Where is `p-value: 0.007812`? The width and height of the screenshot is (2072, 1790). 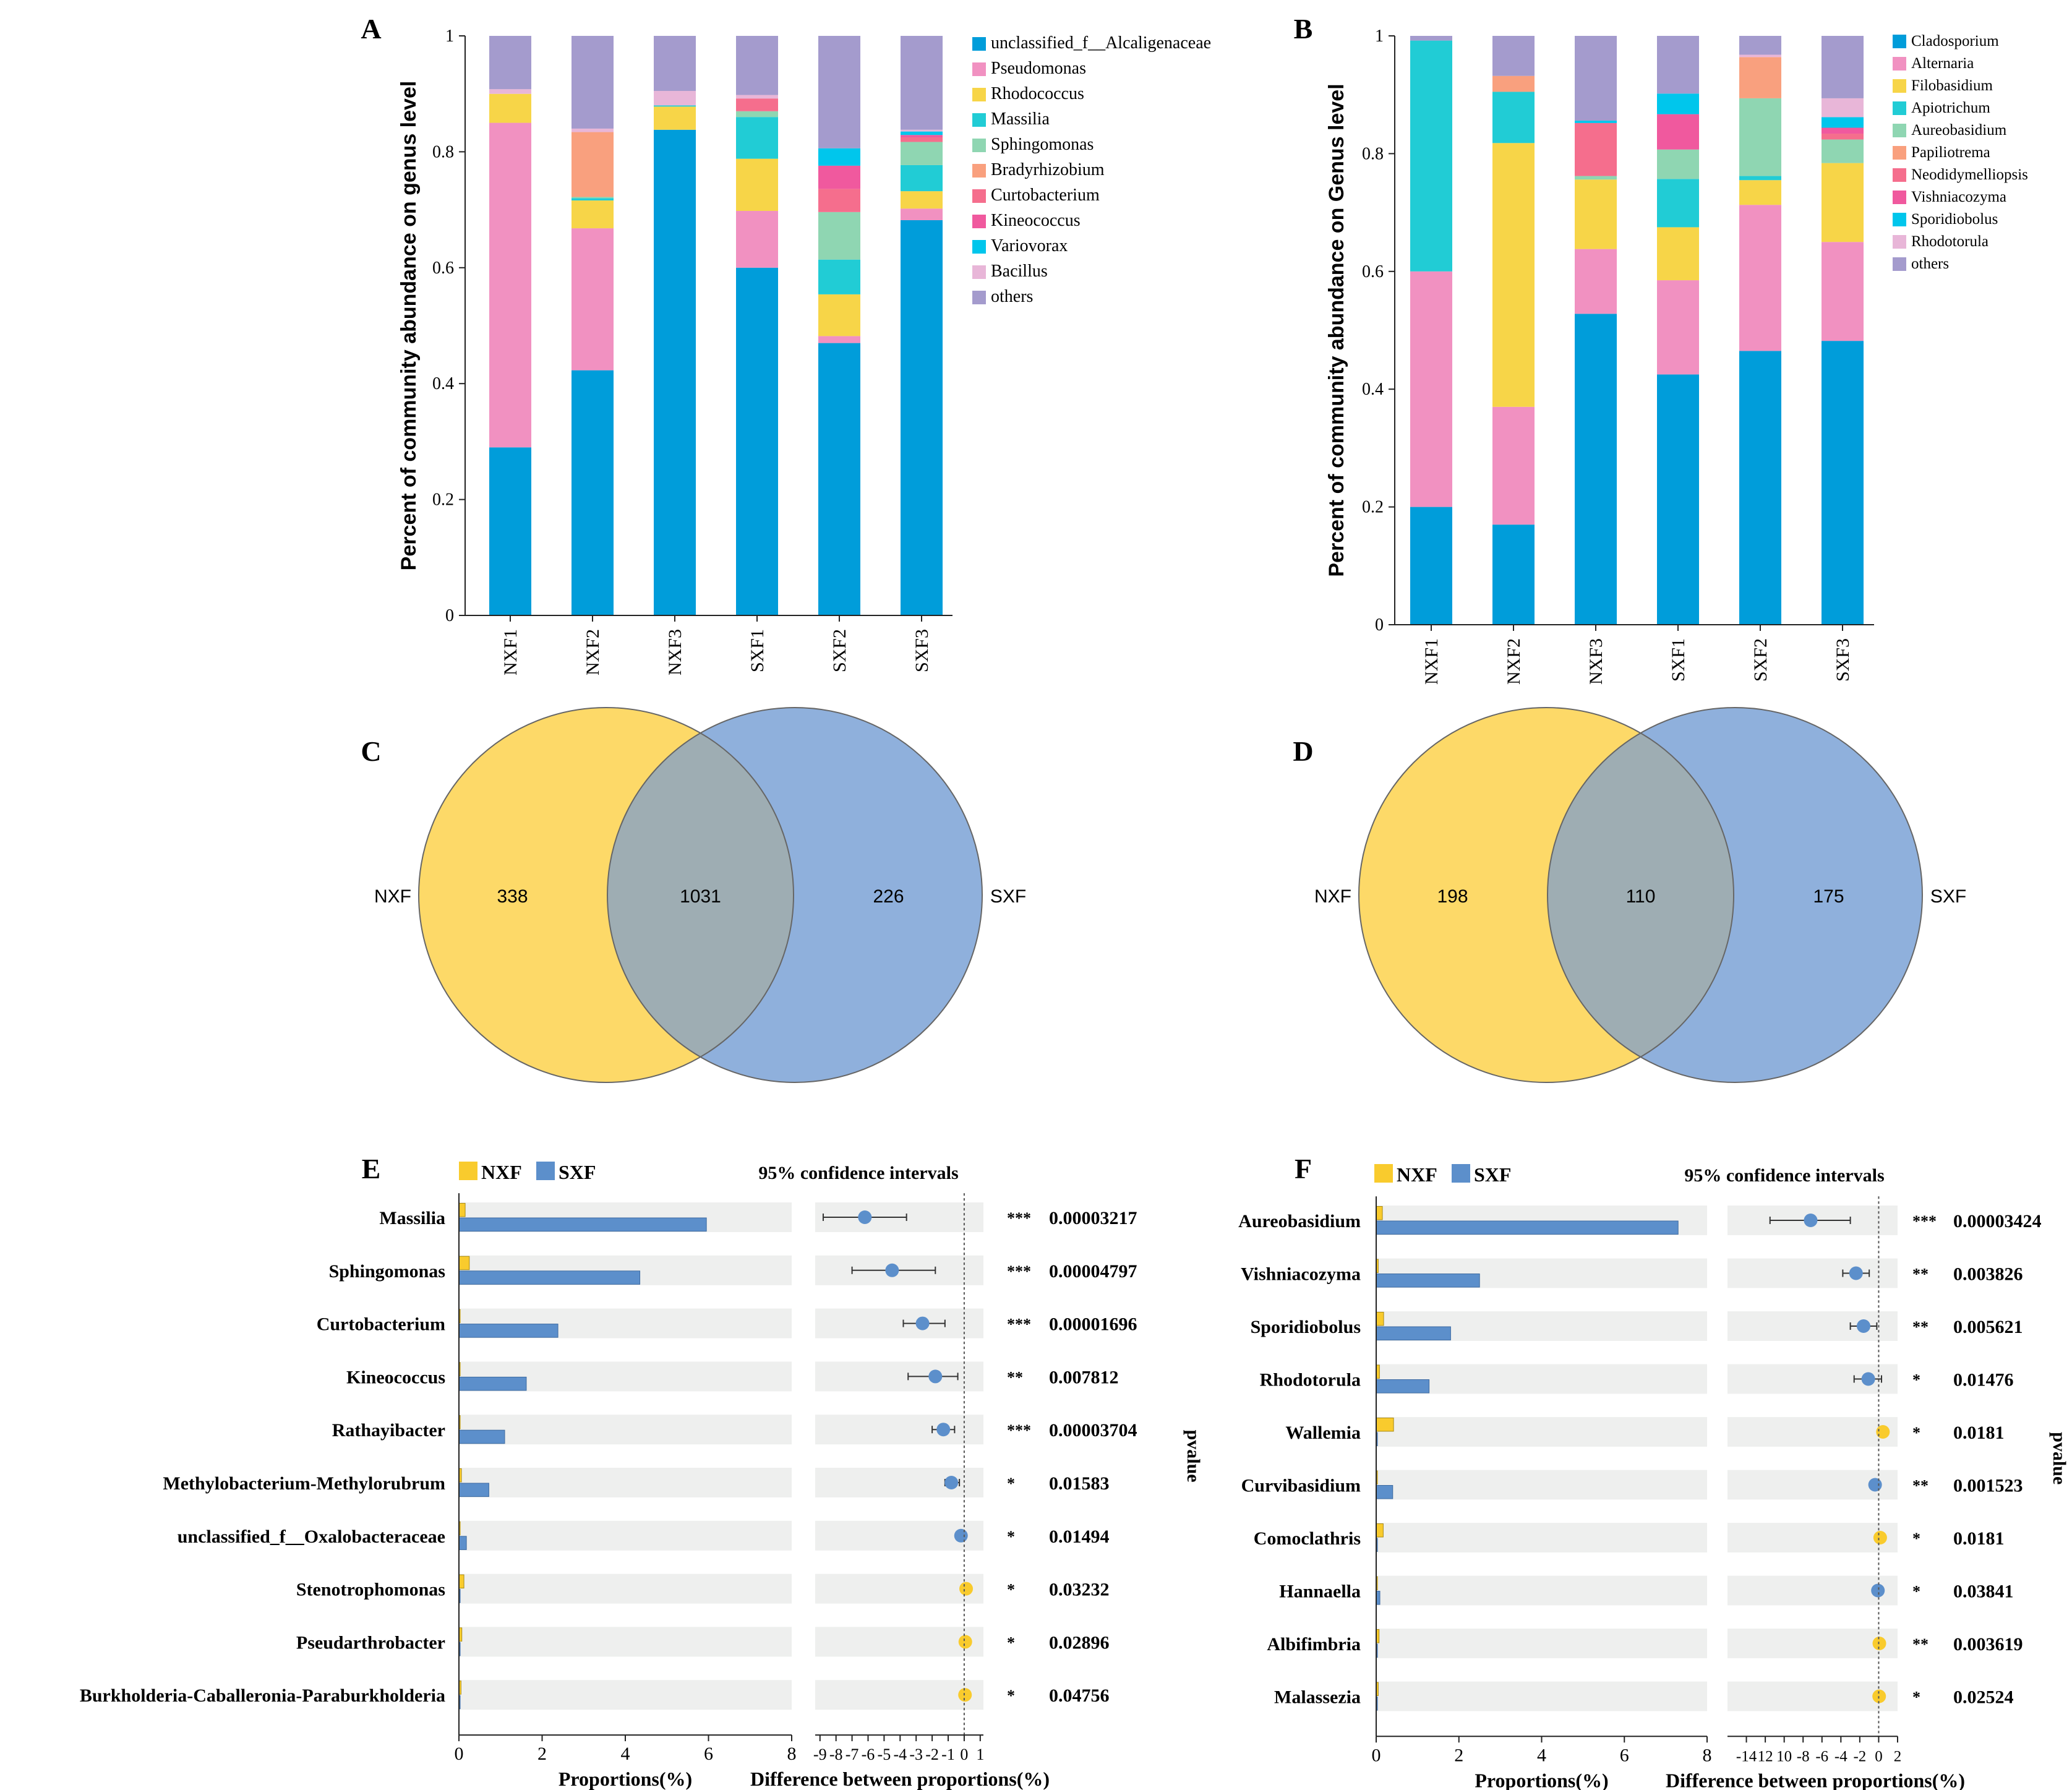 p-value: 0.007812 is located at coordinates (1084, 1377).